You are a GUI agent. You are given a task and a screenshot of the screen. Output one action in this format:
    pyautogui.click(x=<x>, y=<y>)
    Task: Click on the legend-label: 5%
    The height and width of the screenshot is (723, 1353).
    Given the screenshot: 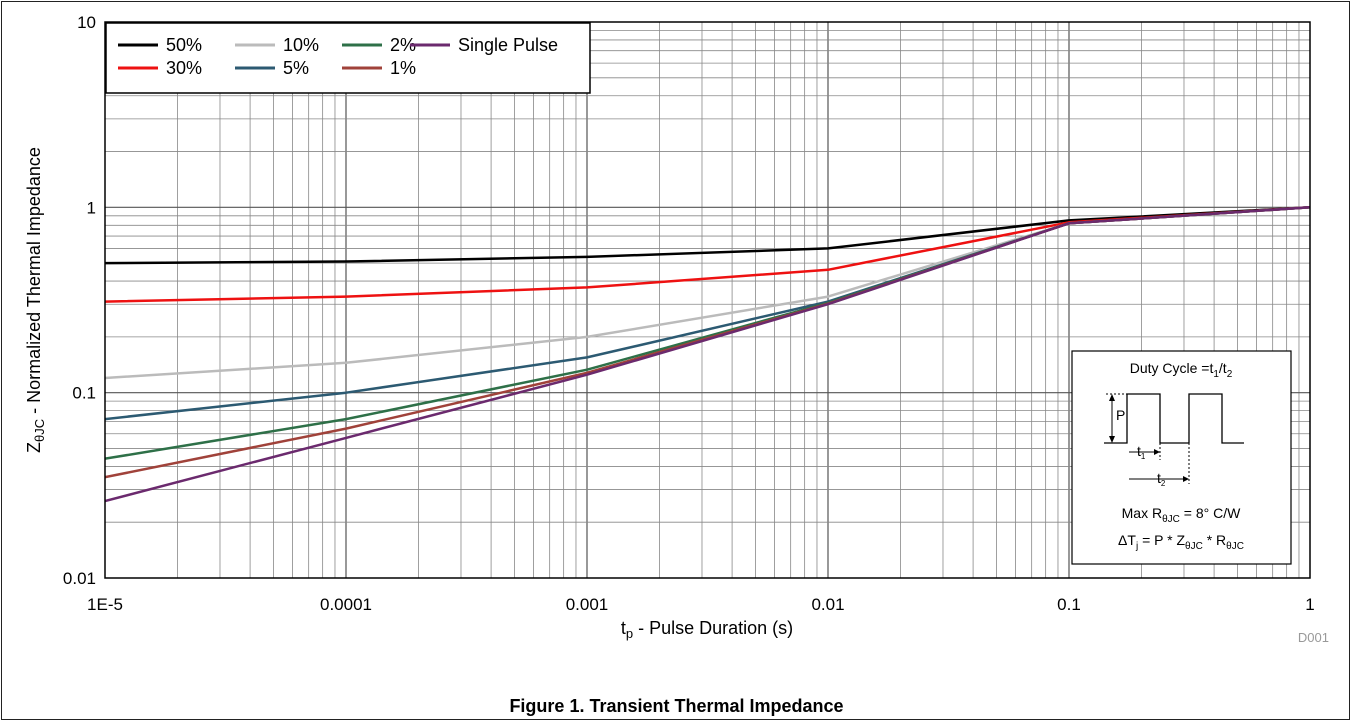 What is the action you would take?
    pyautogui.click(x=296, y=68)
    